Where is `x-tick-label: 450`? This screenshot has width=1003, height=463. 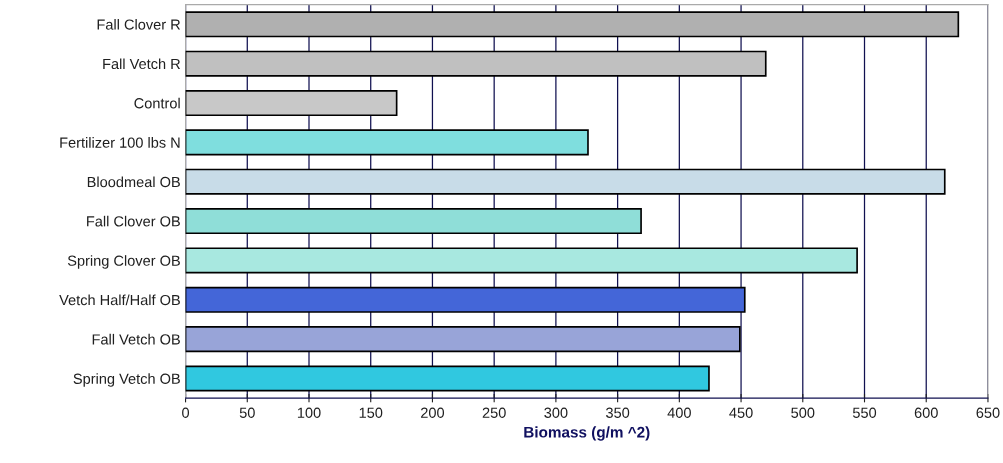
x-tick-label: 450 is located at coordinates (741, 412).